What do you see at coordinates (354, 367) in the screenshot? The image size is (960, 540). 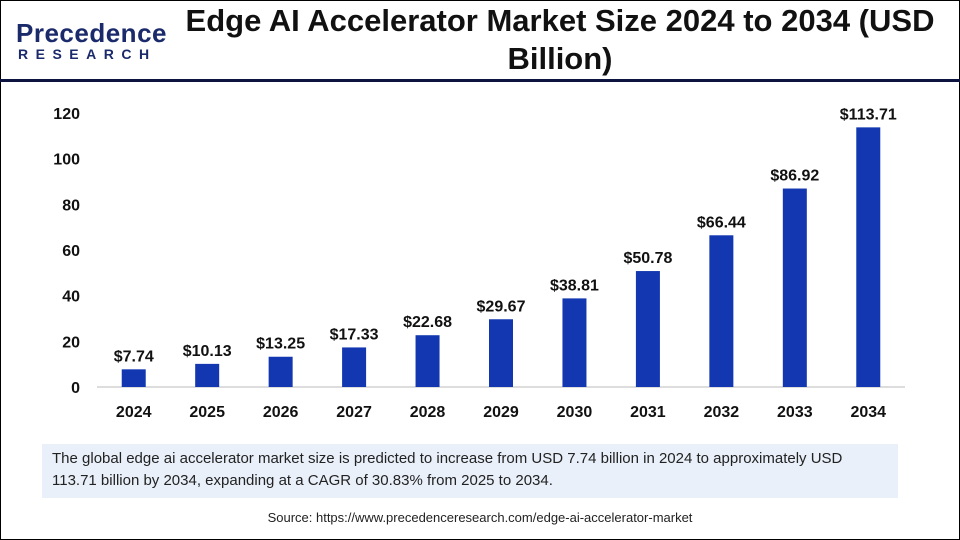 I see `bar-2027` at bounding box center [354, 367].